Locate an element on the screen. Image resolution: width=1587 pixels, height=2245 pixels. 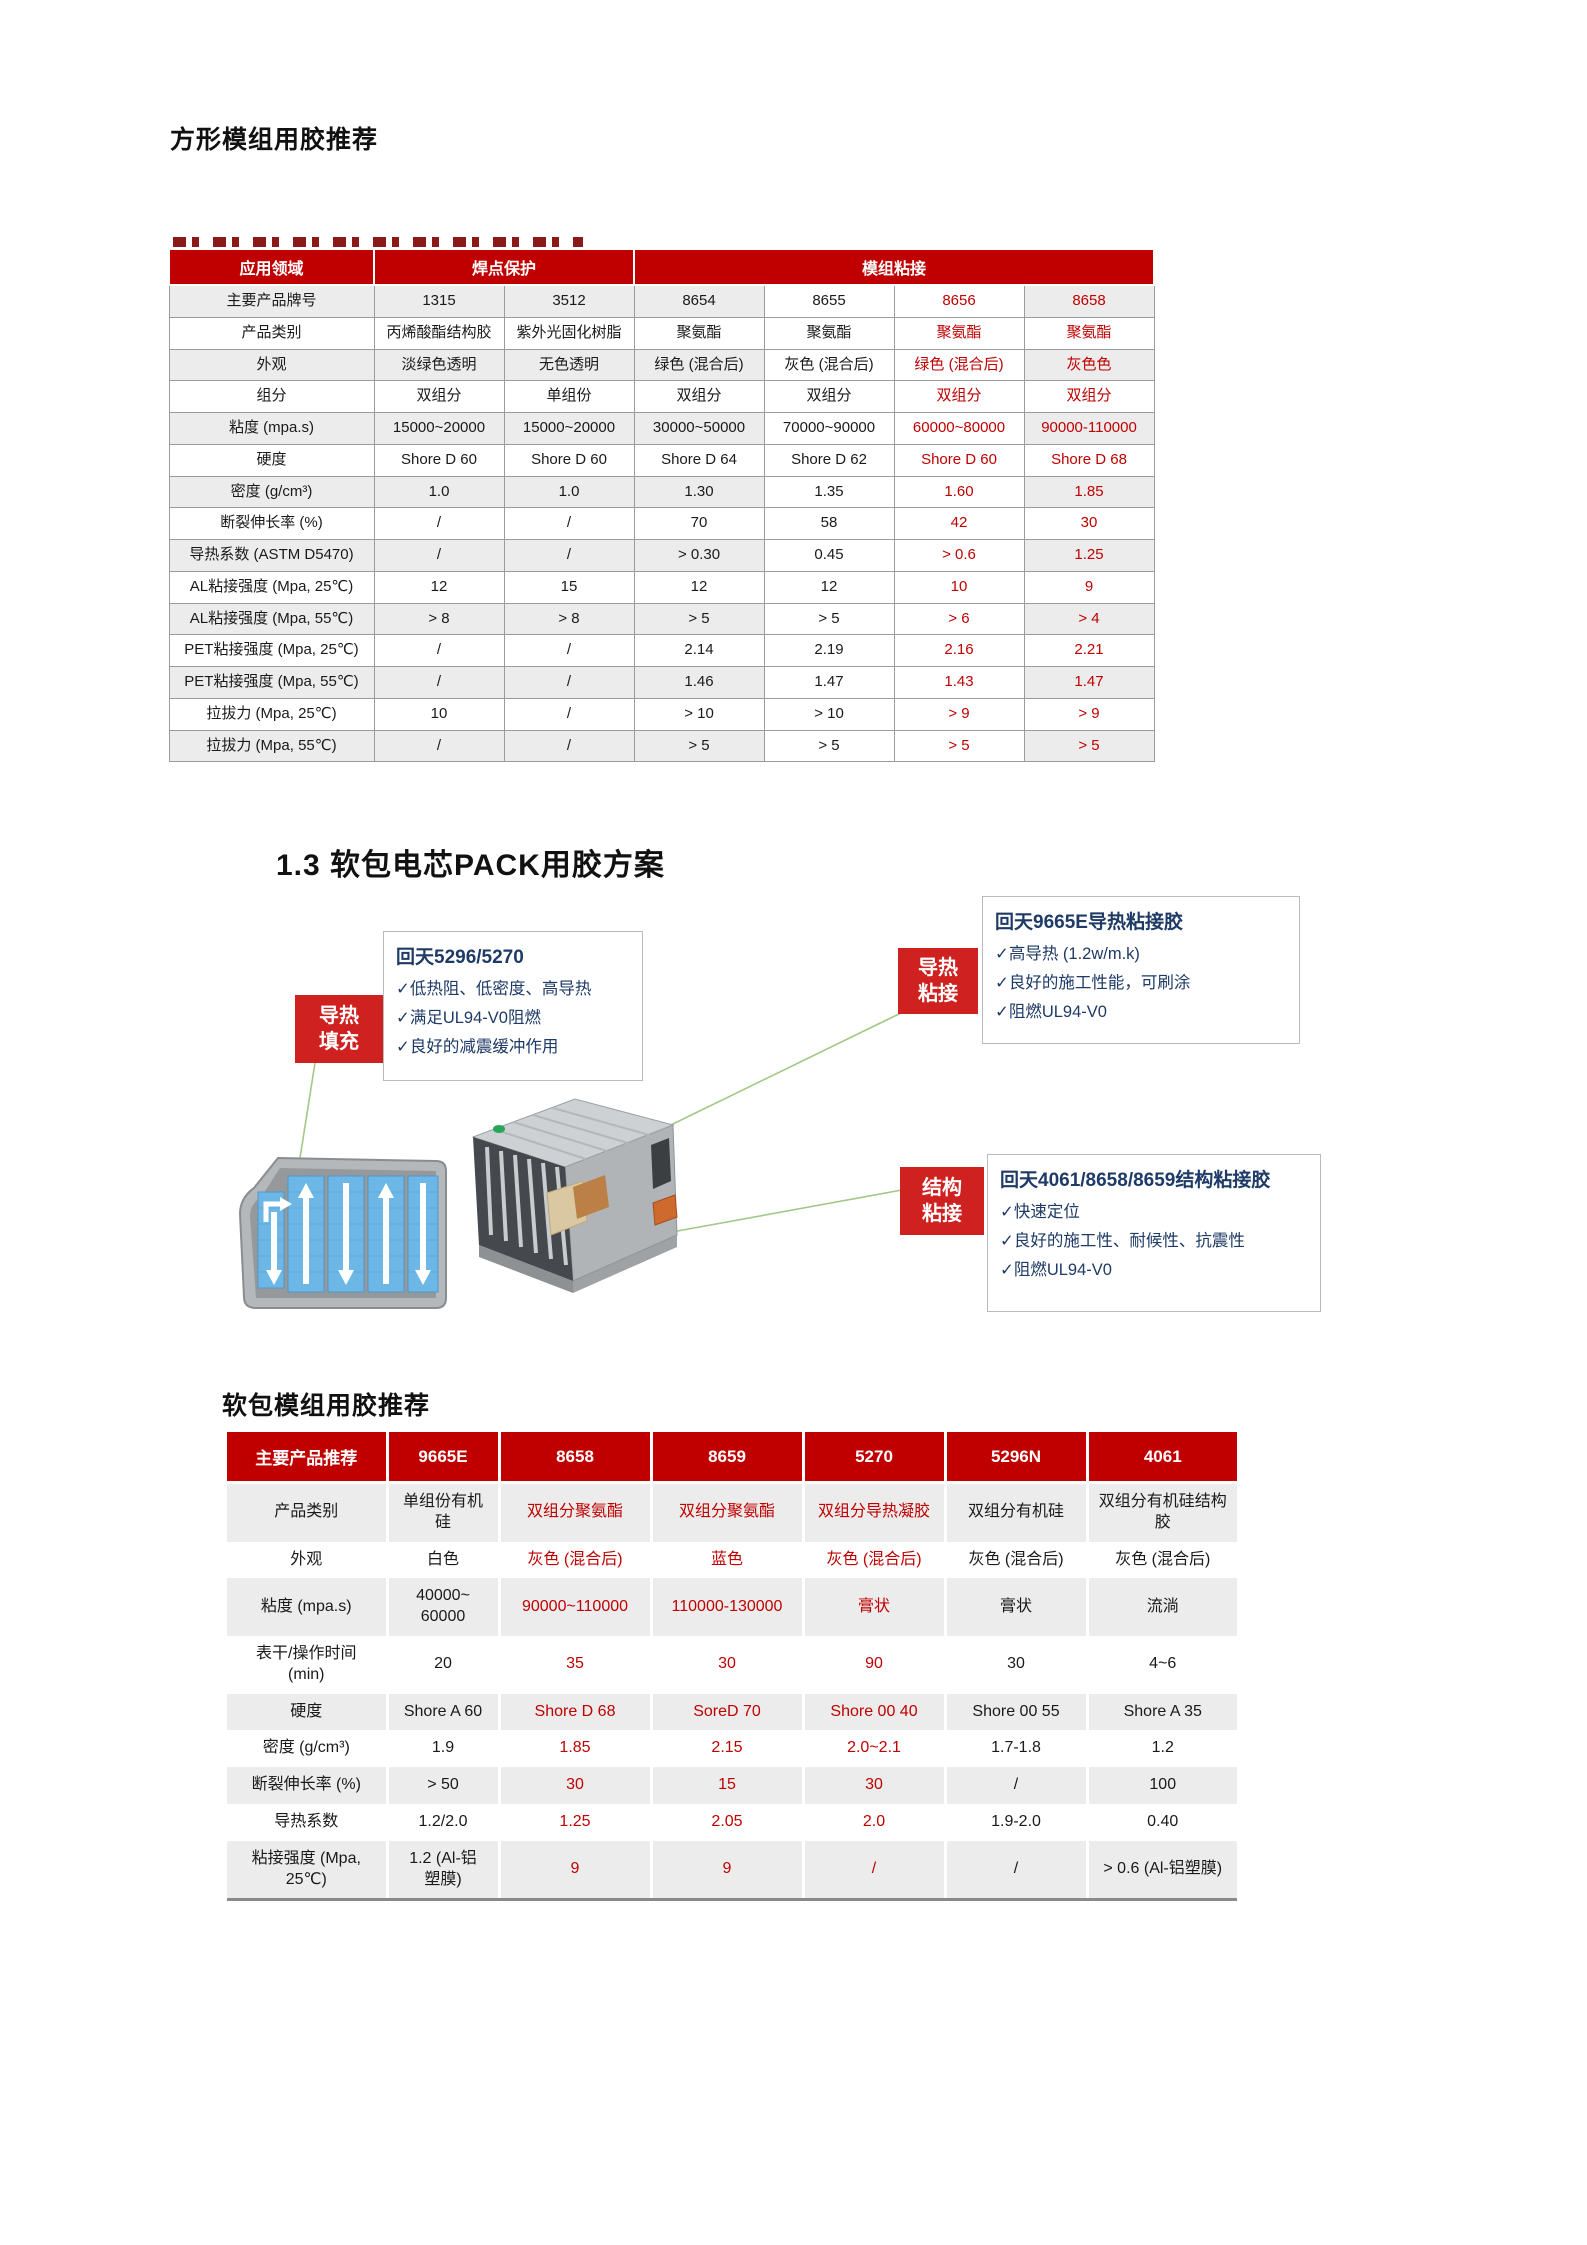
table-cell: 2.14 is located at coordinates (699, 650).